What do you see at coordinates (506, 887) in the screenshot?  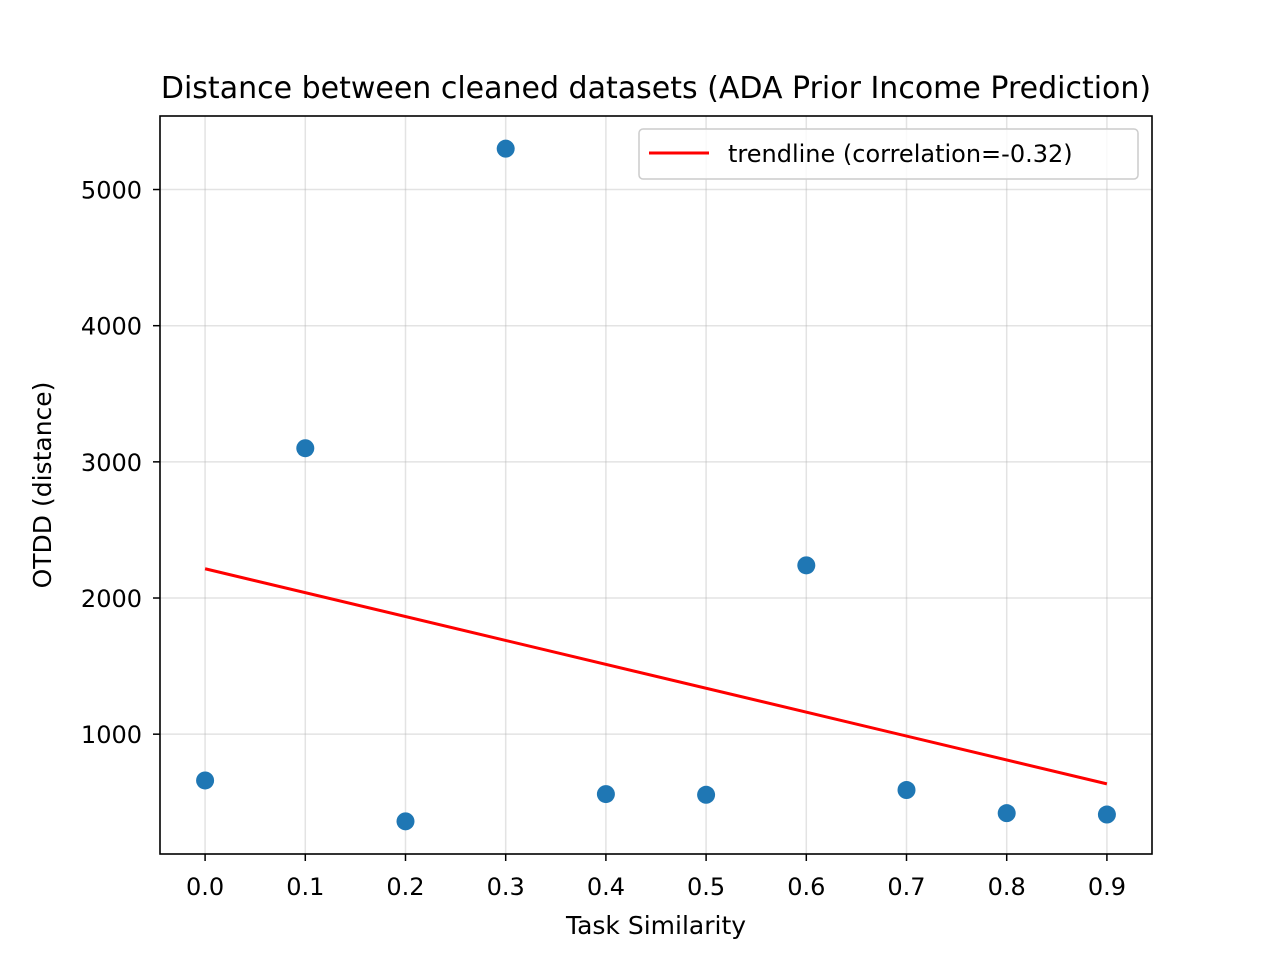 I see `x-tick-label: 0.3` at bounding box center [506, 887].